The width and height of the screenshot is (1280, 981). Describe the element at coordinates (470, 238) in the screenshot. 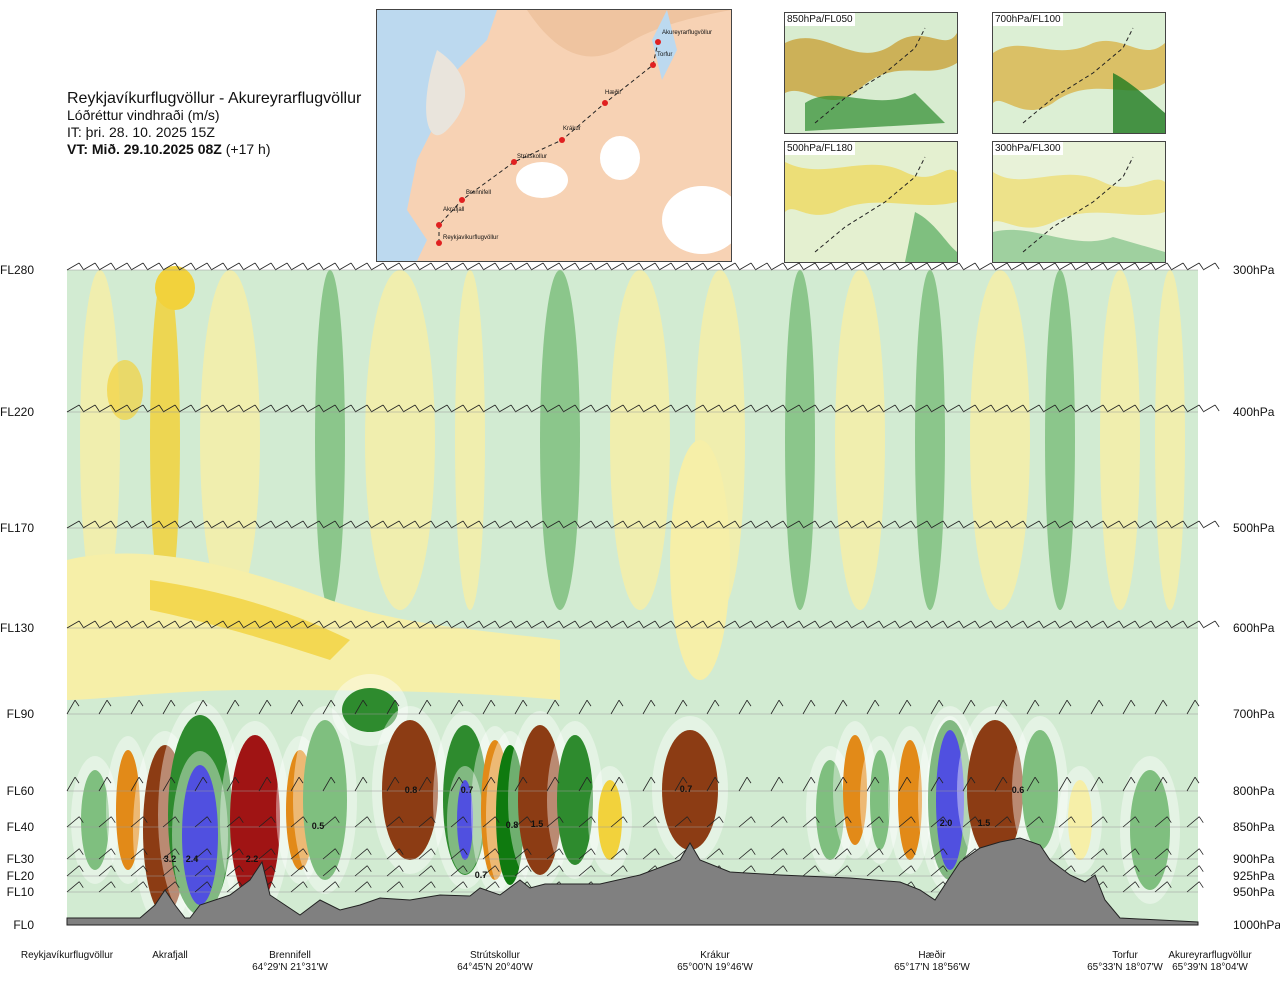

I see `map-label-reykjavik: Reykjavíkurflugvöllur` at that location.